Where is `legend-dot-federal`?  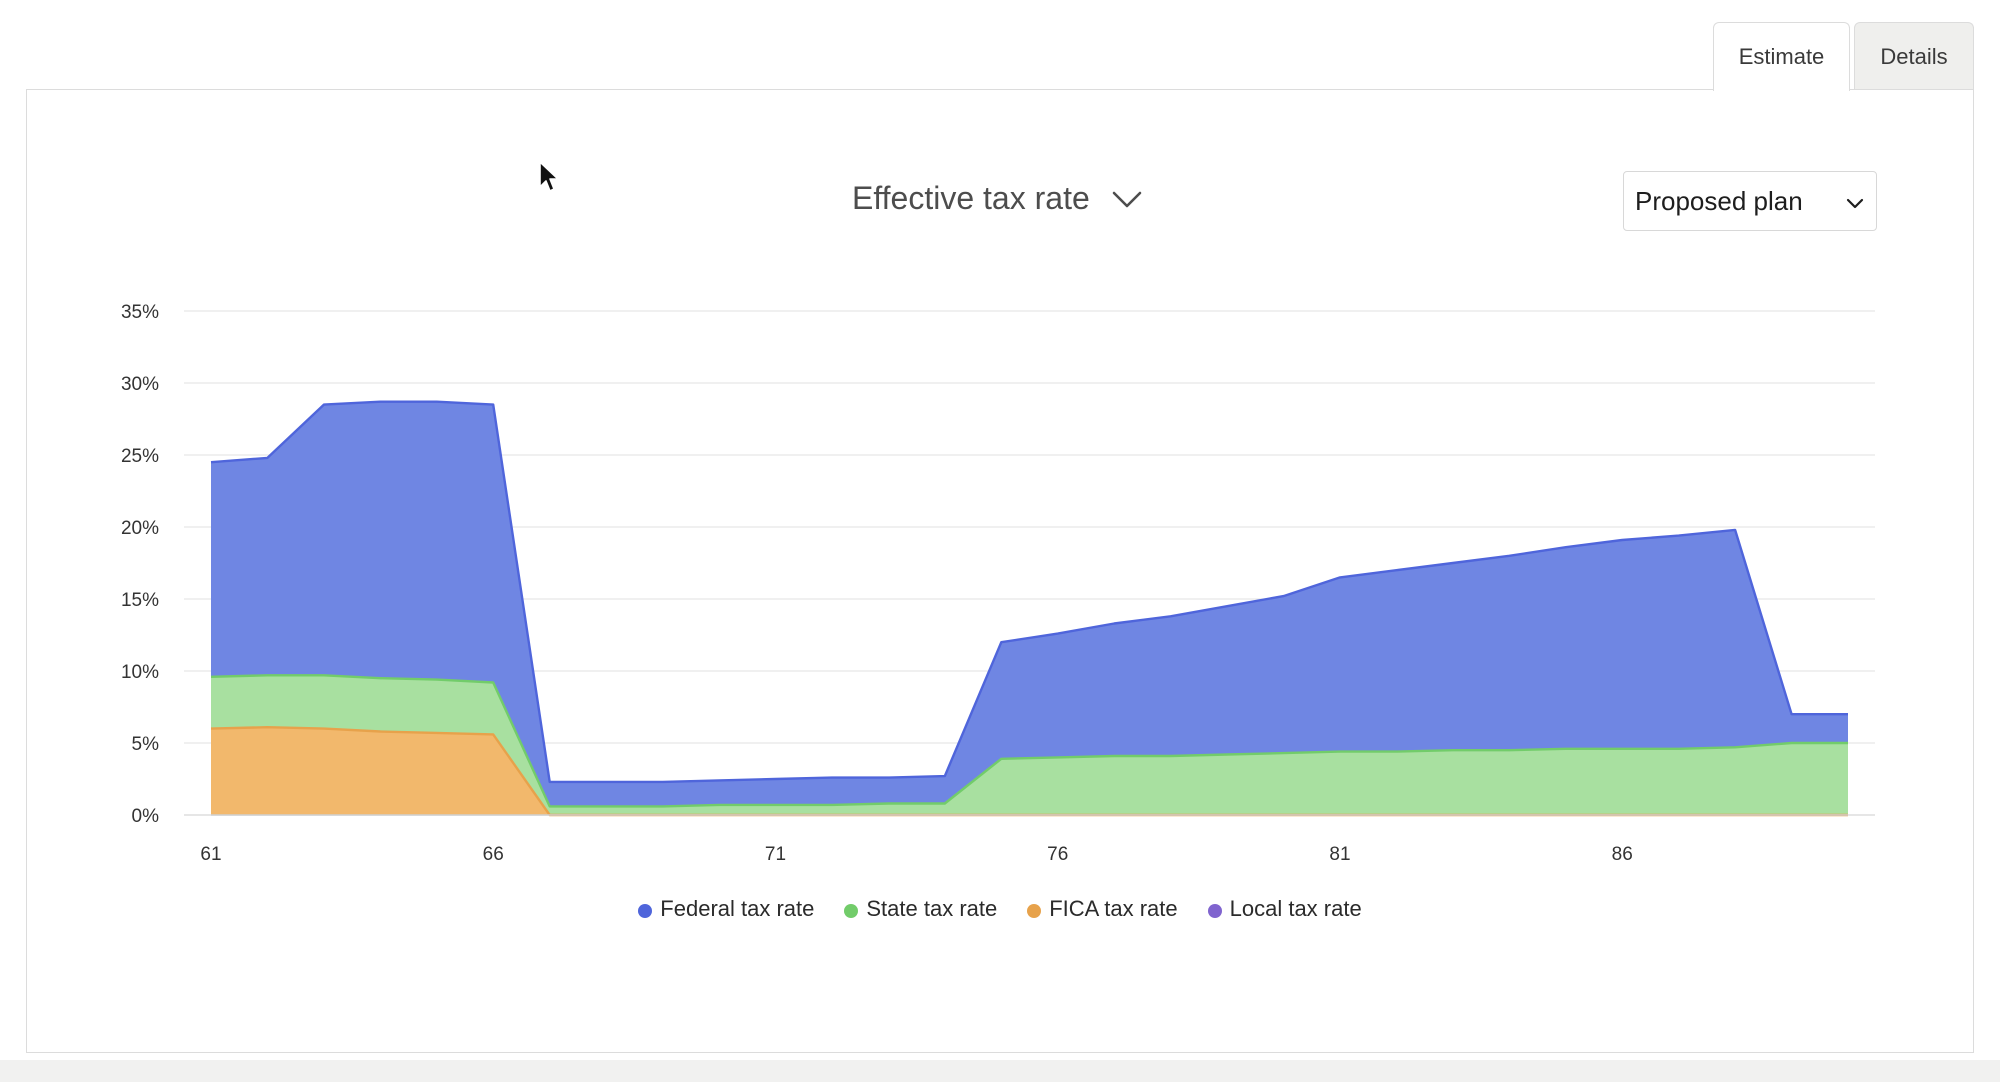
legend-dot-federal is located at coordinates (645, 910).